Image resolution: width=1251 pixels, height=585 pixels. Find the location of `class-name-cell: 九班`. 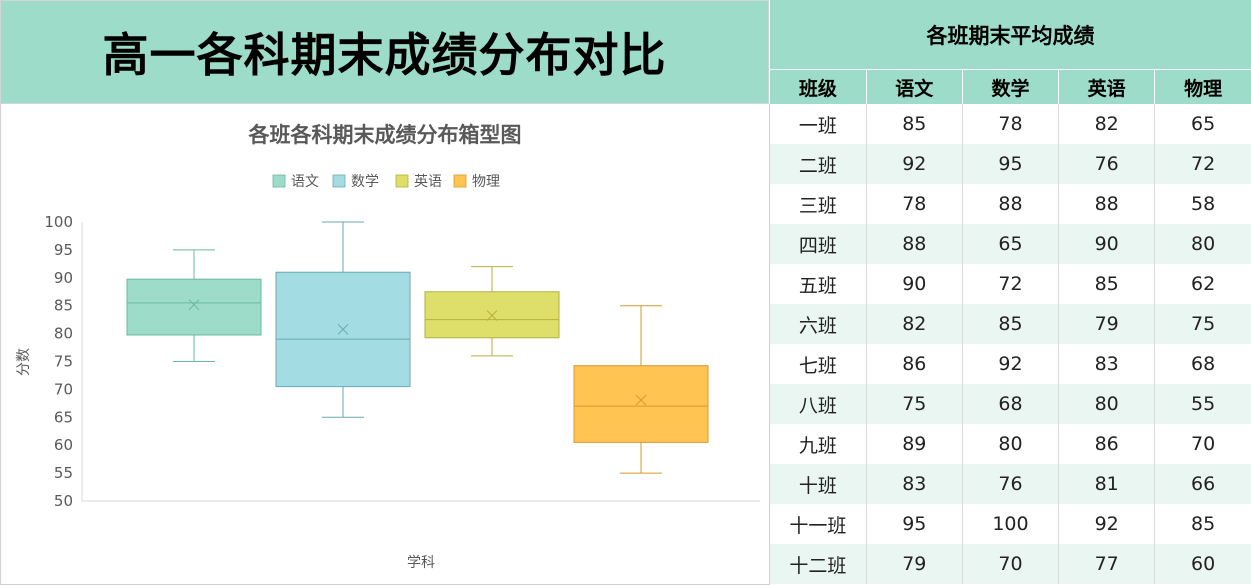

class-name-cell: 九班 is located at coordinates (818, 444).